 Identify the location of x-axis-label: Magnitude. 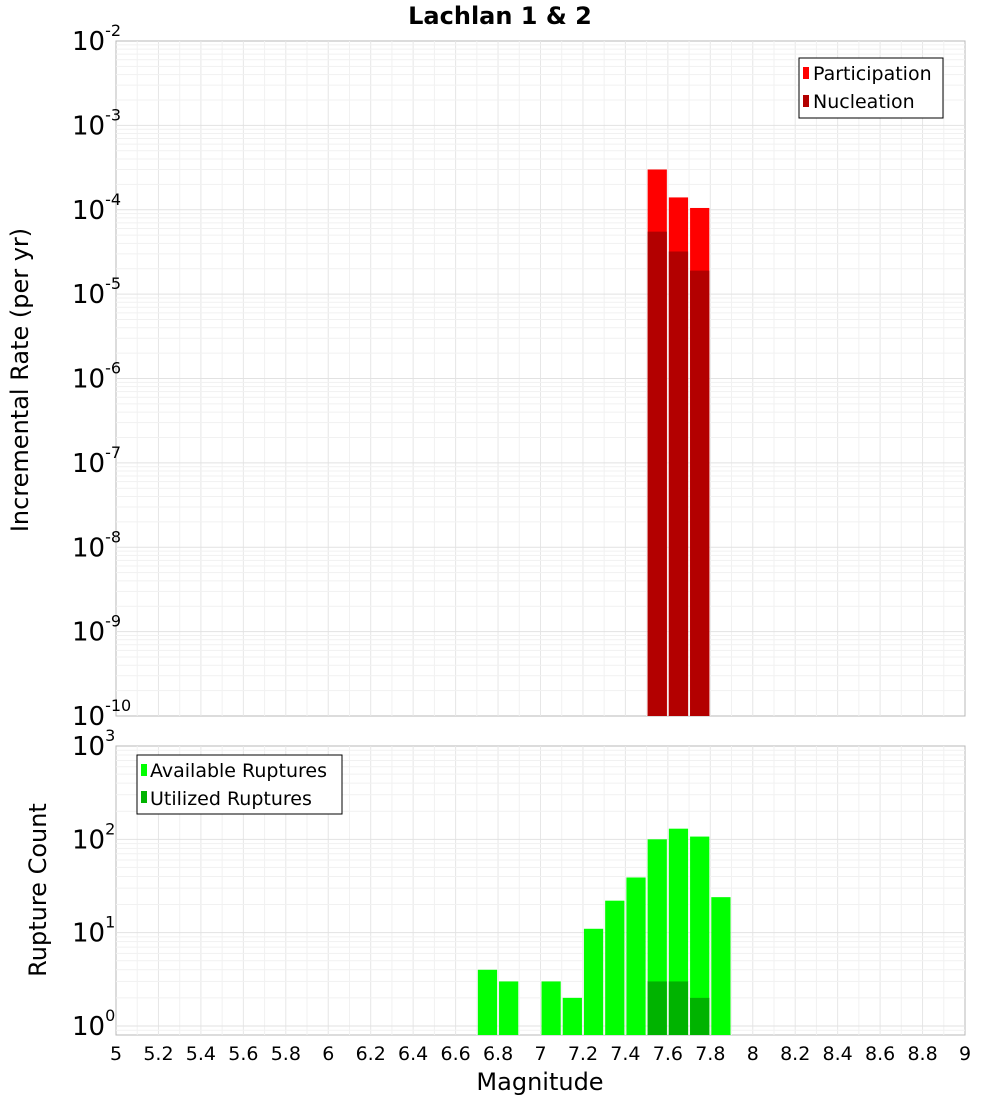
(539, 1082).